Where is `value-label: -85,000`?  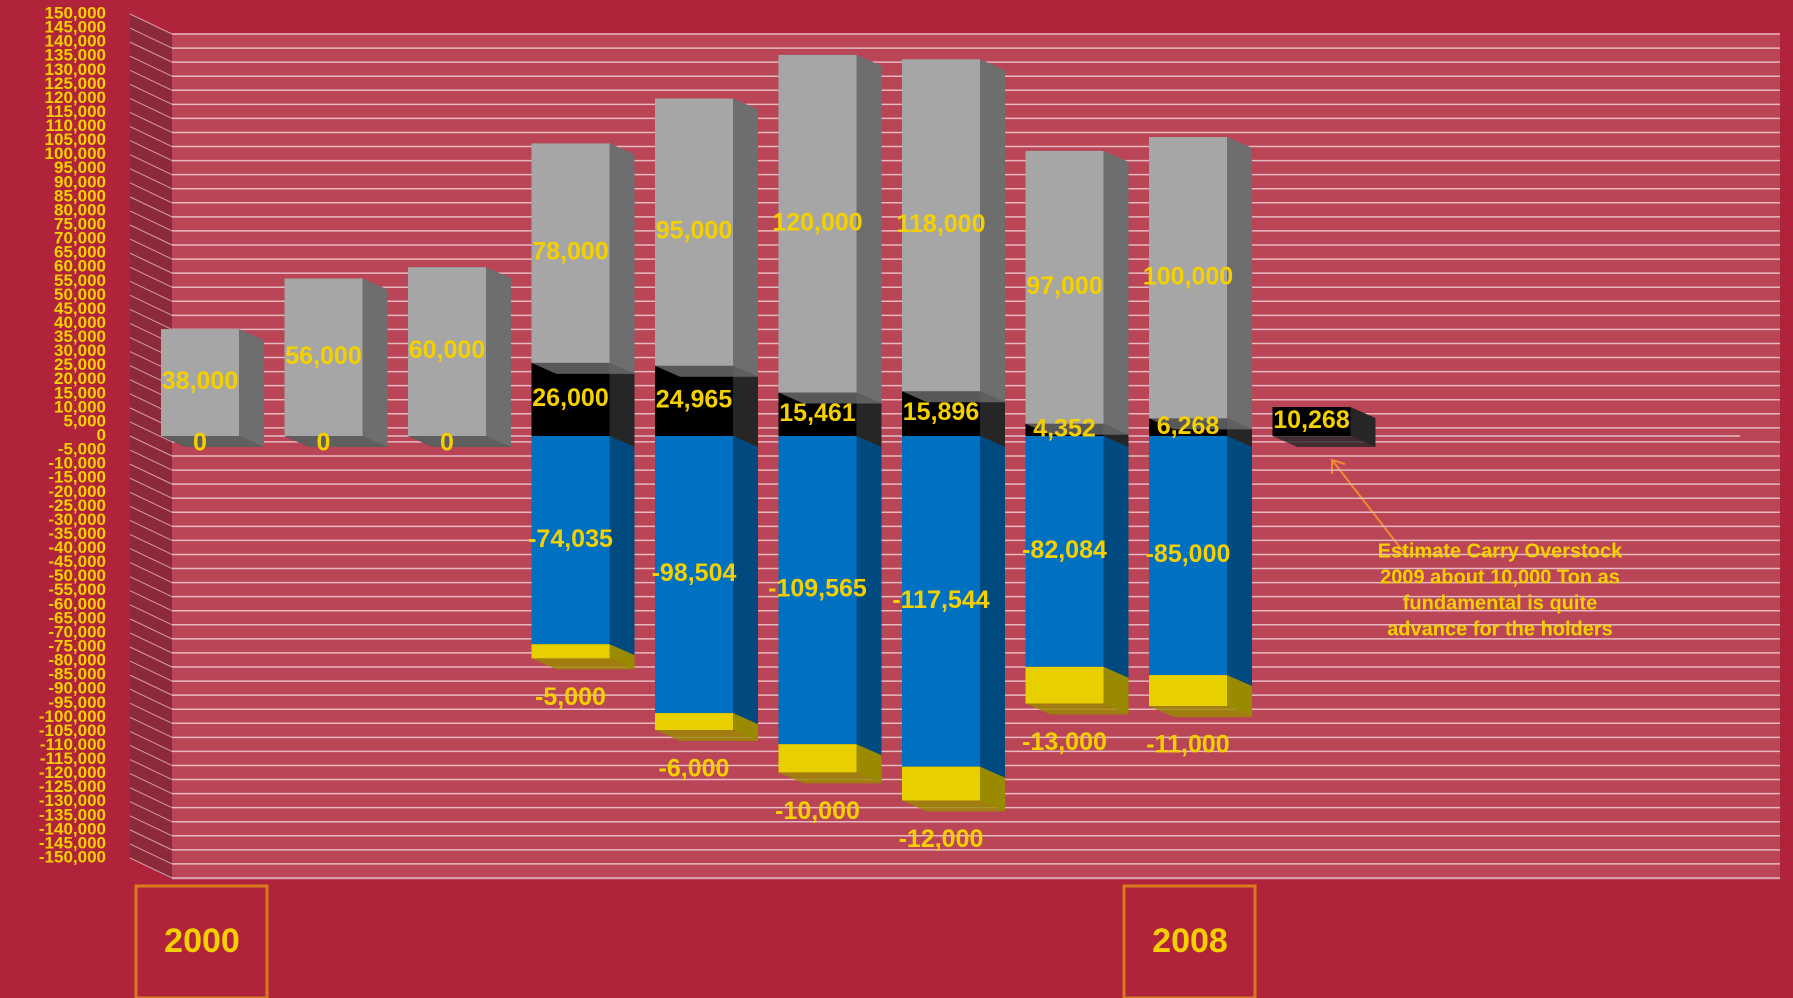 value-label: -85,000 is located at coordinates (1188, 554).